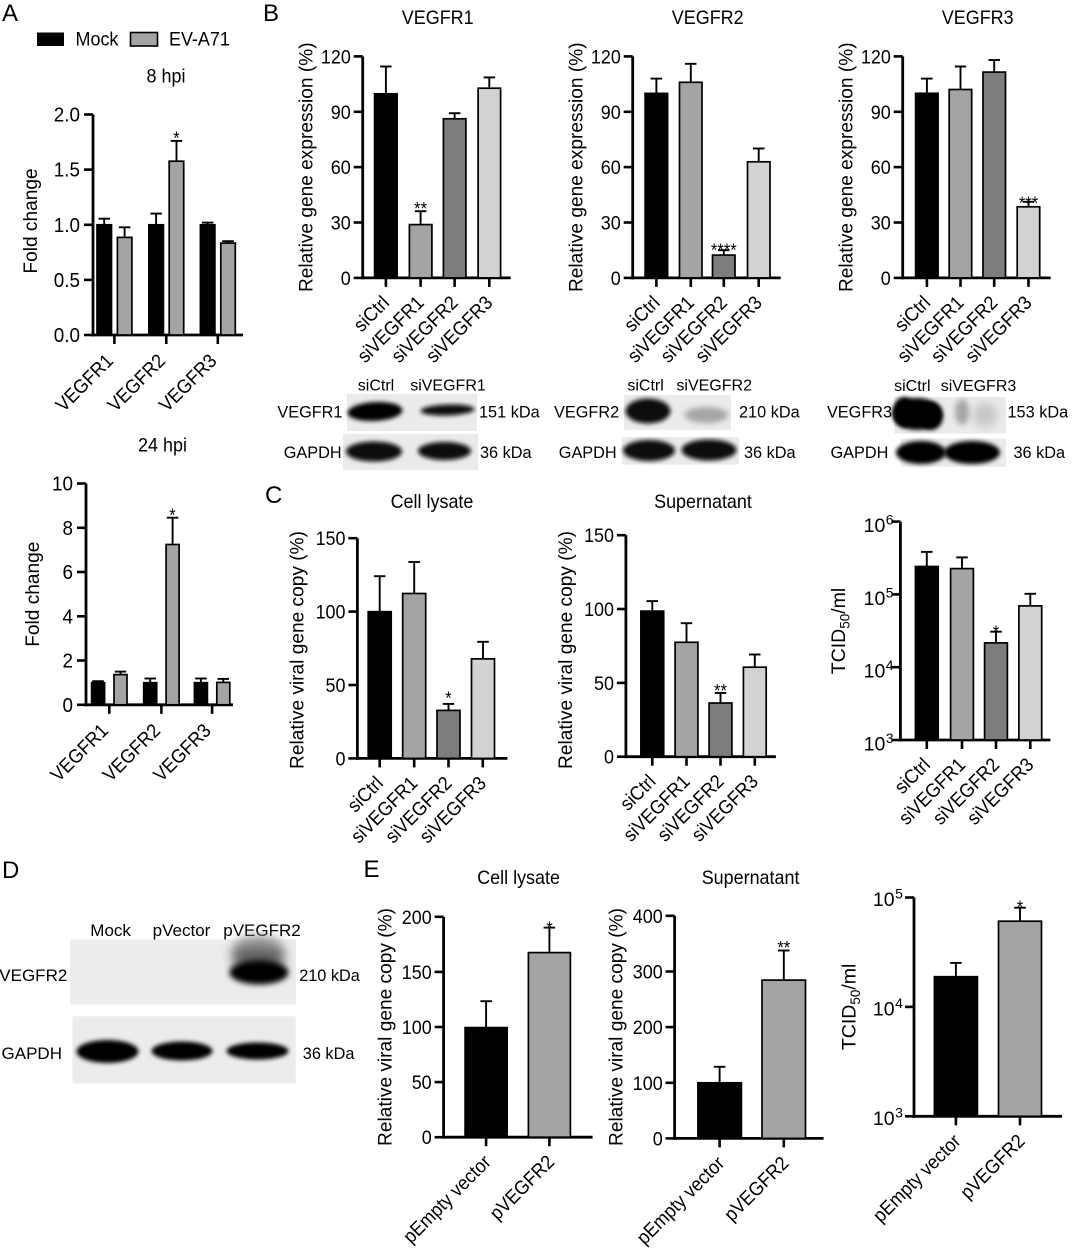  I want to click on svg-text: 2.0, so click(67, 115).